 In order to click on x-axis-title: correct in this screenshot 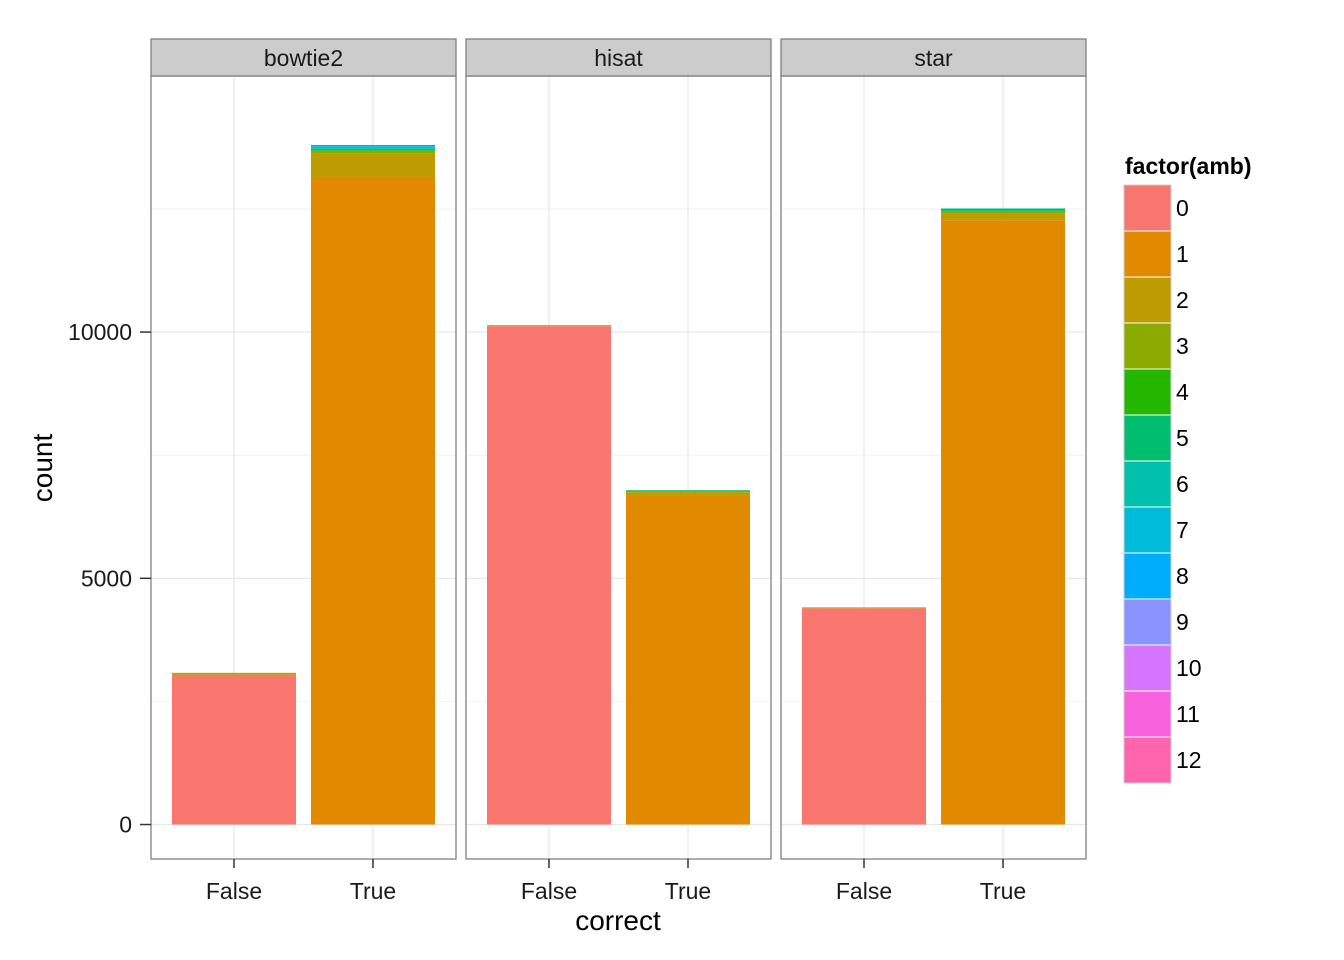, I will do `click(618, 920)`.